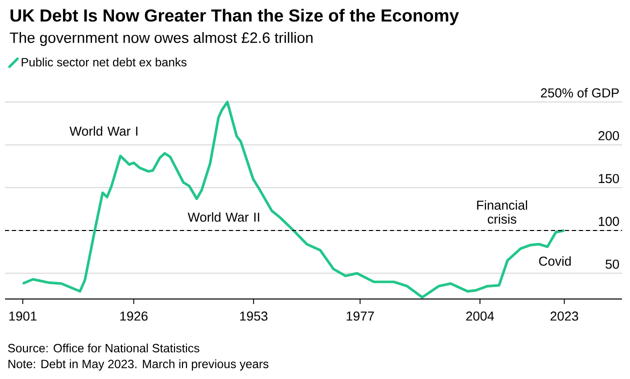 The image size is (630, 379). What do you see at coordinates (608, 221) in the screenshot?
I see `y-tick-label: 100` at bounding box center [608, 221].